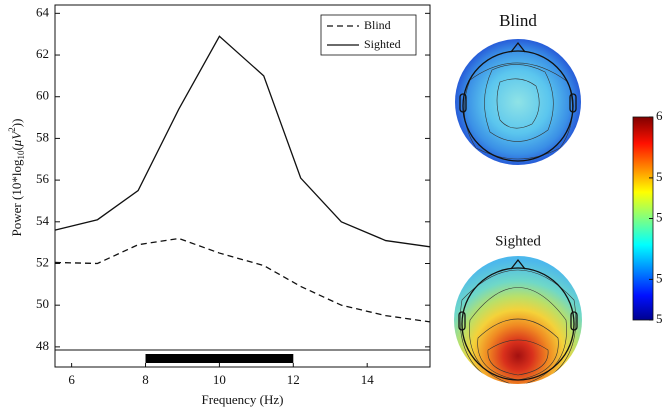 Image resolution: width=663 pixels, height=413 pixels. What do you see at coordinates (293, 379) in the screenshot?
I see `x-tick-label: 12` at bounding box center [293, 379].